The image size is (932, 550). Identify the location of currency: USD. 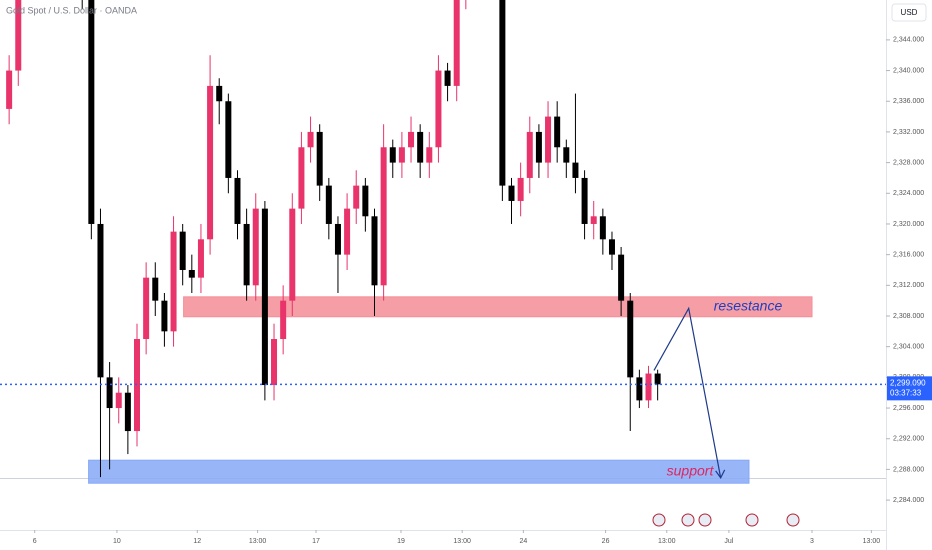
(909, 12).